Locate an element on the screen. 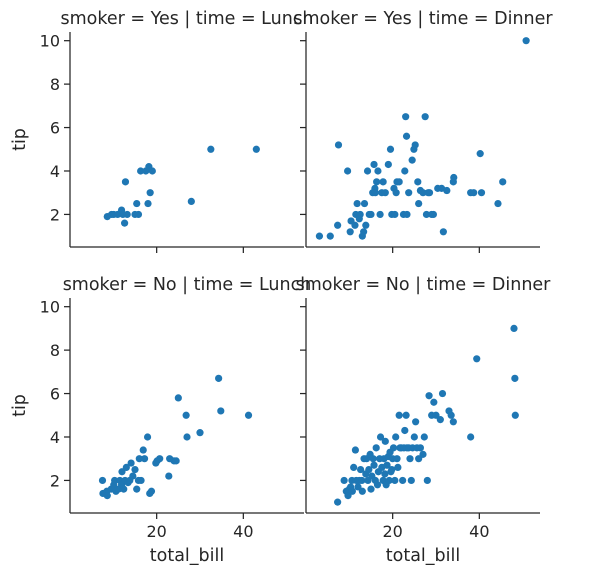  facet-title: smoker = No | time = Dinner is located at coordinates (424, 285).